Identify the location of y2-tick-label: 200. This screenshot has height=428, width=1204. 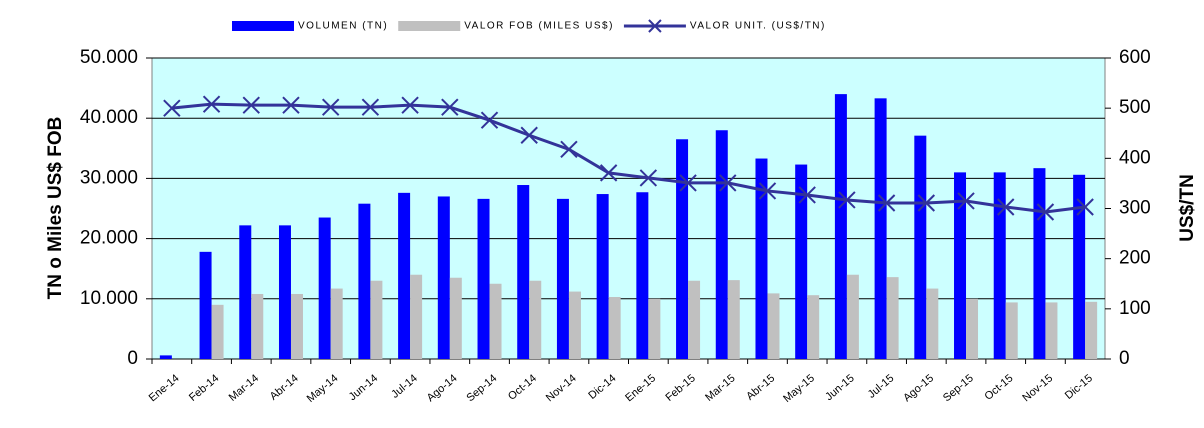
(1135, 258).